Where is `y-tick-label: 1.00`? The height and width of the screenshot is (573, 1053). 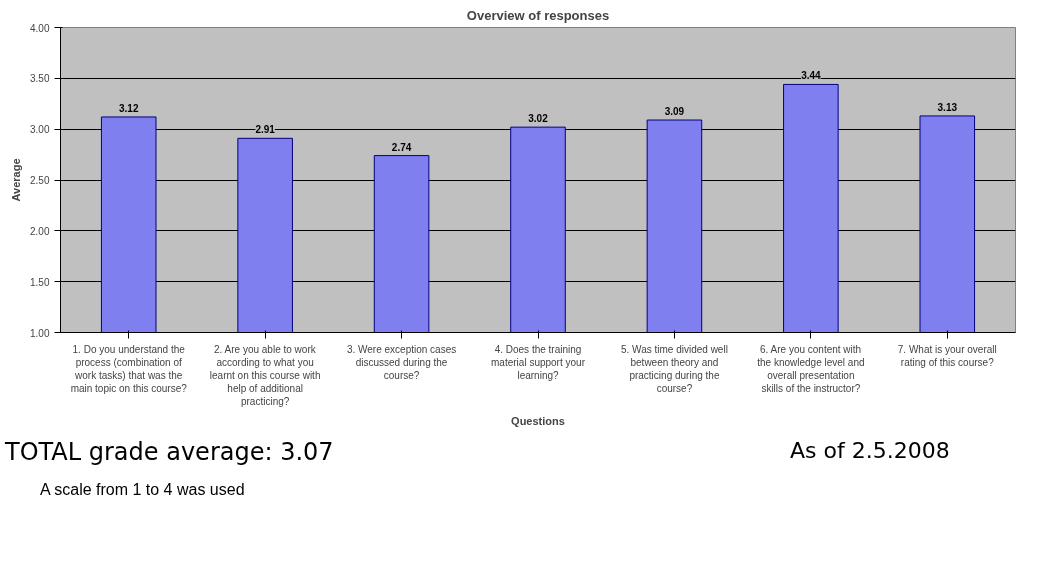 y-tick-label: 1.00 is located at coordinates (40, 333).